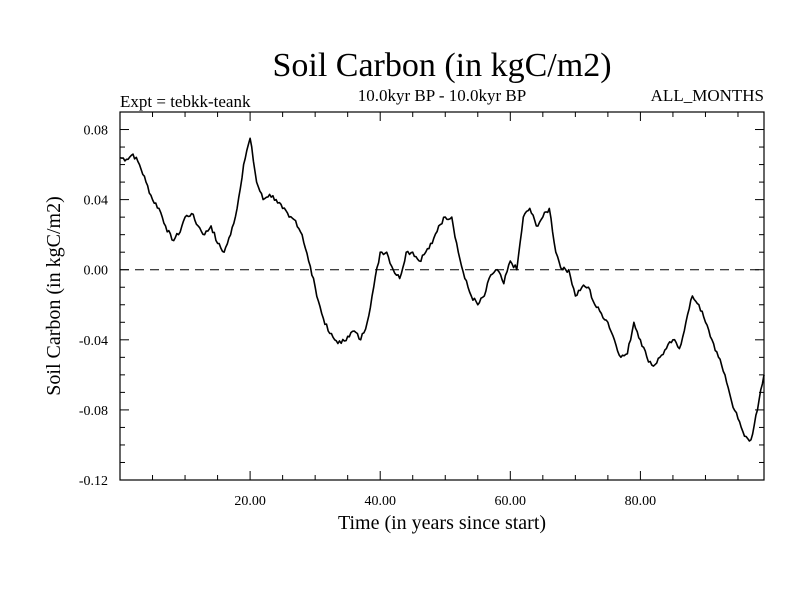  Describe the element at coordinates (511, 501) in the screenshot. I see `x-tick-label: 60.00` at that location.